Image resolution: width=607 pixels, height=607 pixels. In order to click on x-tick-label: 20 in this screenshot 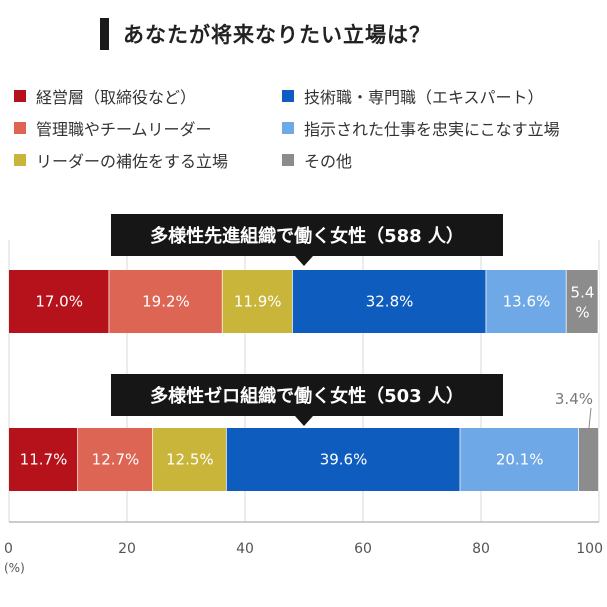, I will do `click(127, 549)`.